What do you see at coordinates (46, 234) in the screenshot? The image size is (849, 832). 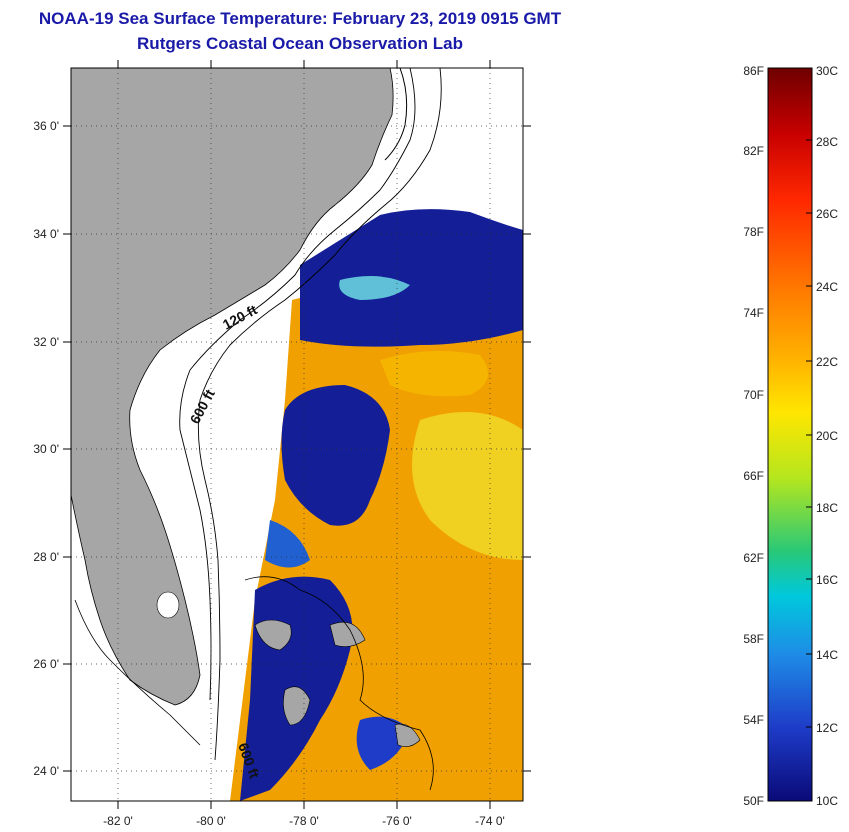 I see `lat-label: 34 0'` at bounding box center [46, 234].